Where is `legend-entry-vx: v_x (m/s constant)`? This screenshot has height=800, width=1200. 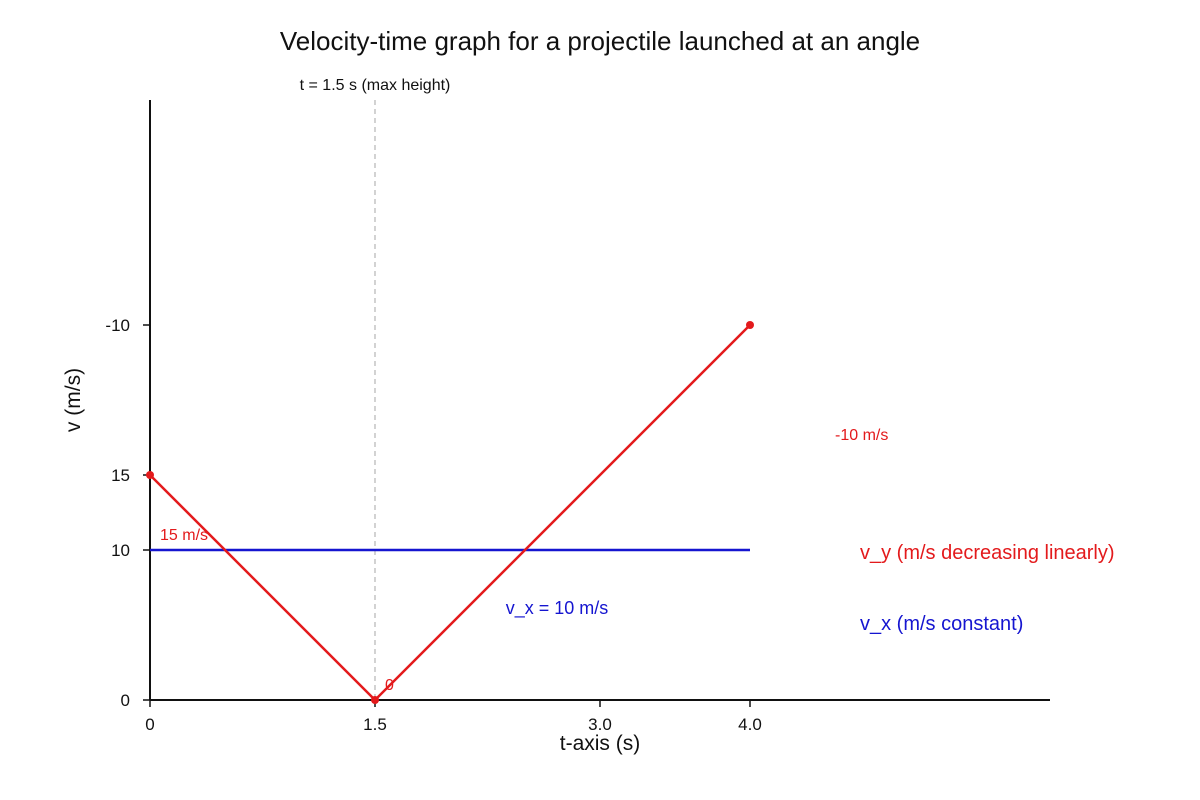 legend-entry-vx: v_x (m/s constant) is located at coordinates (941, 624).